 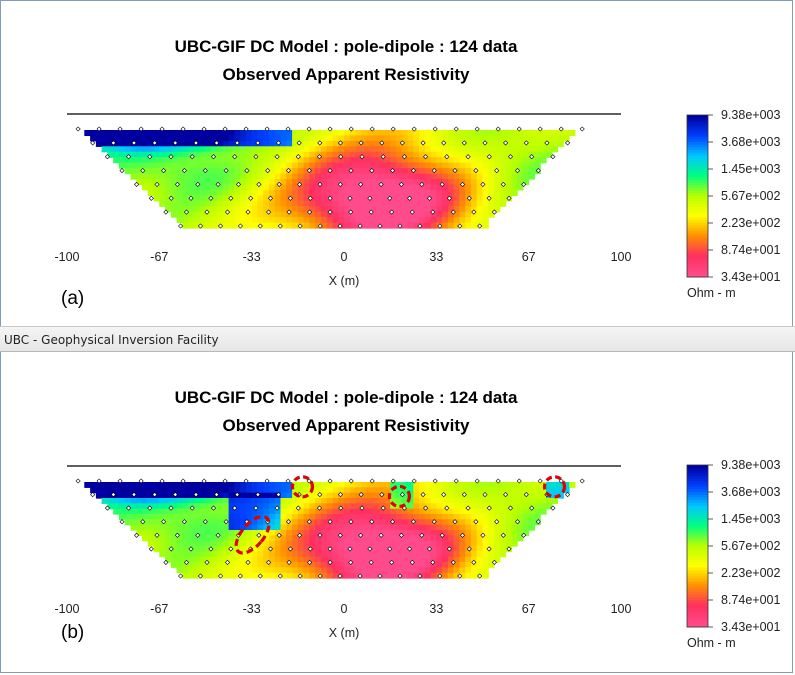 I want to click on highlight-ellipse, so click(x=252, y=534).